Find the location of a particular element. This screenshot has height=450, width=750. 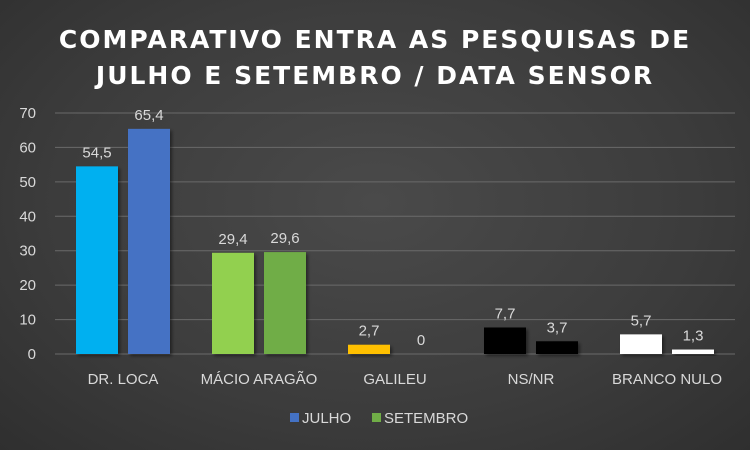

legend-label: JULHO is located at coordinates (326, 418).